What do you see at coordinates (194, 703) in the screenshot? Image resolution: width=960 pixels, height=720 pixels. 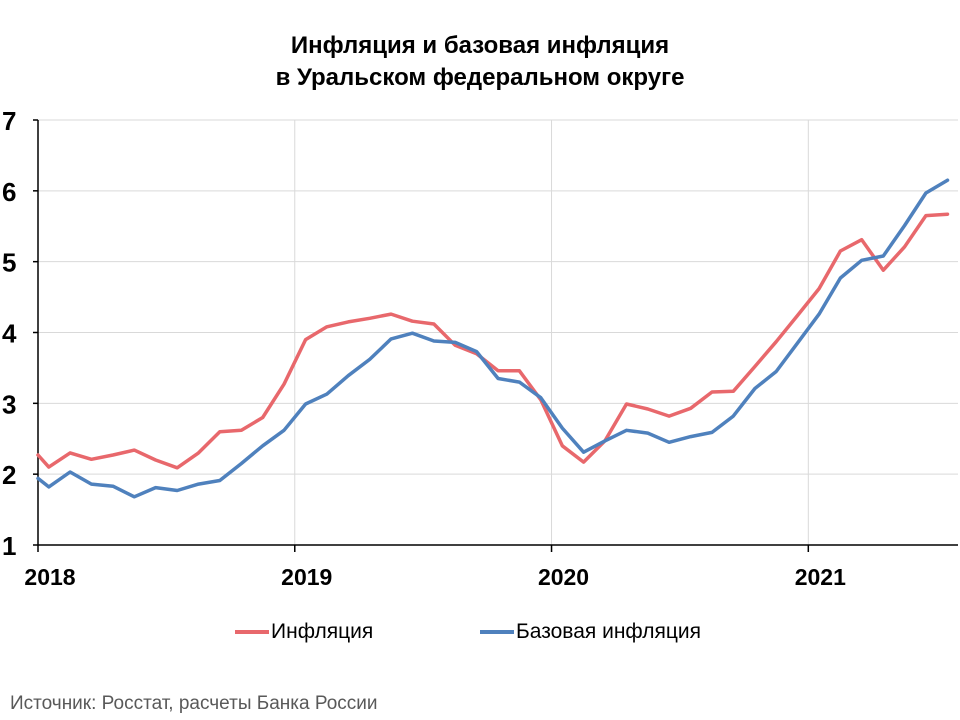 I see `source-note: Источник: Росстат, расчеты Банка России` at bounding box center [194, 703].